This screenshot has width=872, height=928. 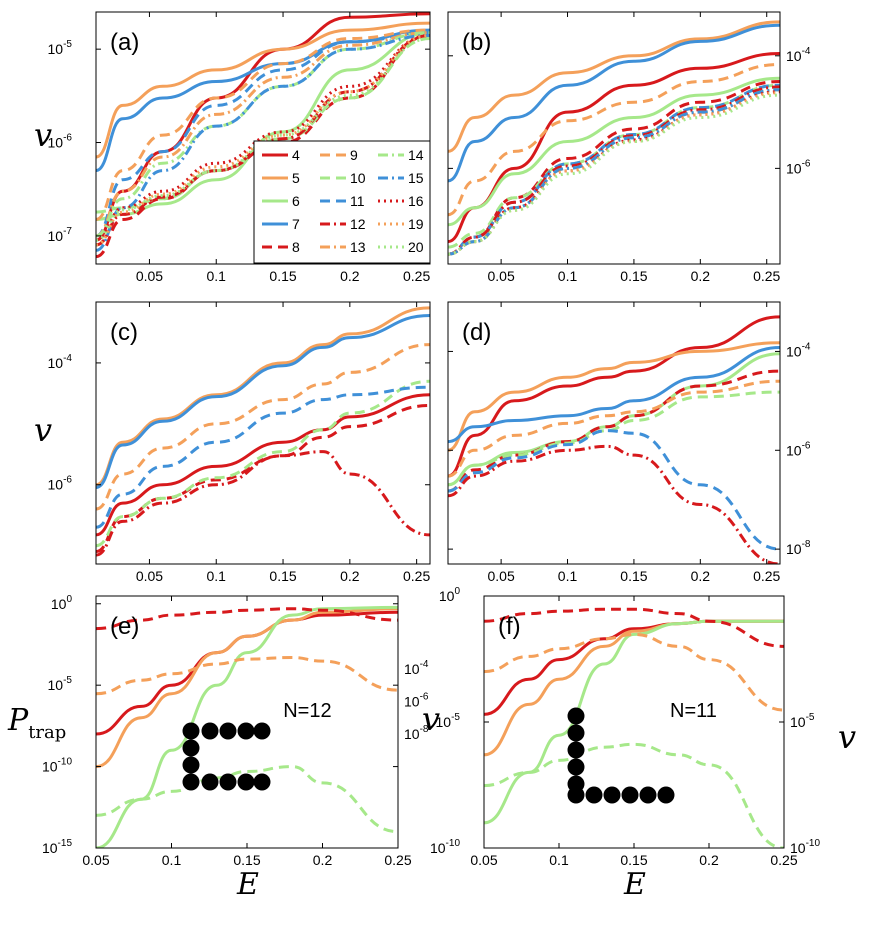 What do you see at coordinates (124, 42) in the screenshot?
I see `panel-label: (a)` at bounding box center [124, 42].